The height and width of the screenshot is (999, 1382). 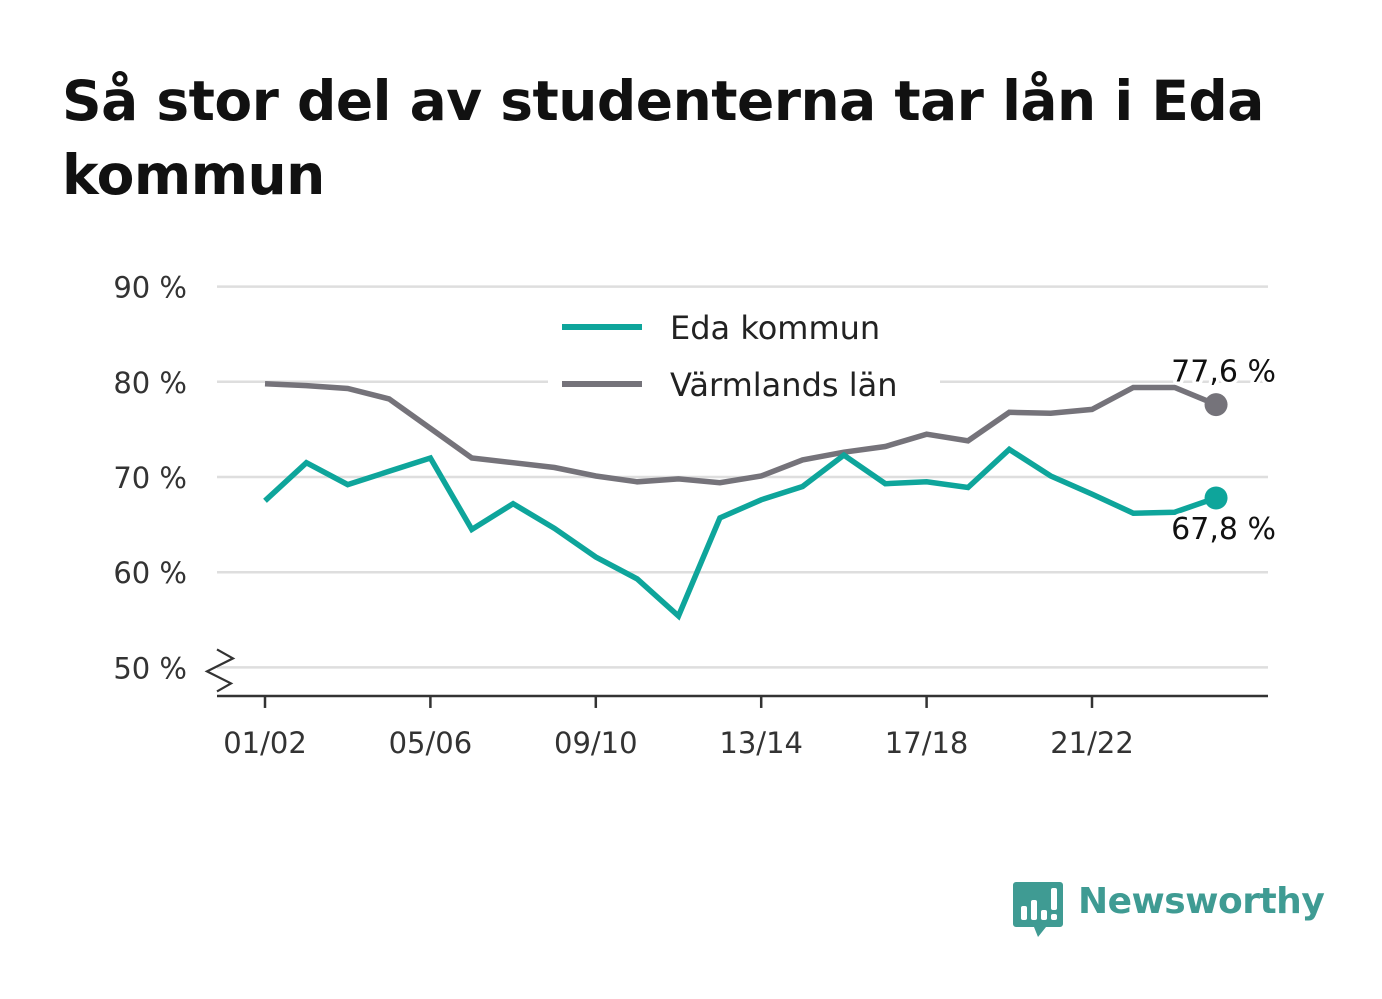 What do you see at coordinates (150, 668) in the screenshot?
I see `y-tick-label: 50 %` at bounding box center [150, 668].